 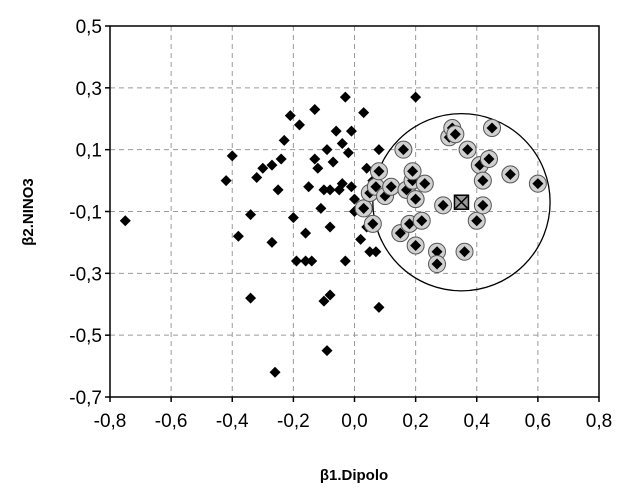 I want to click on cluster-circle-group, so click(x=461, y=202).